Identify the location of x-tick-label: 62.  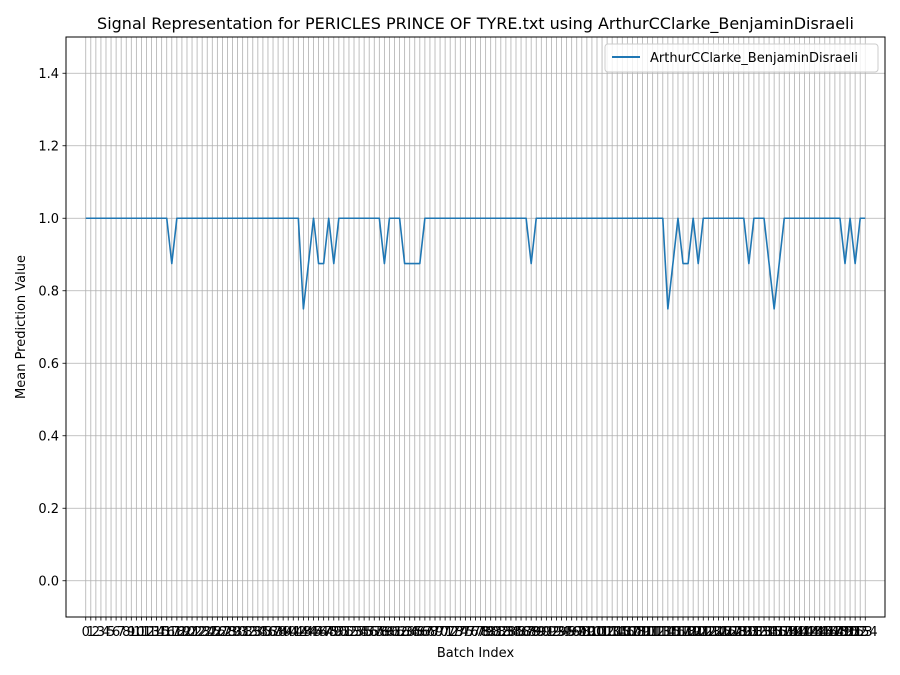
(399, 632).